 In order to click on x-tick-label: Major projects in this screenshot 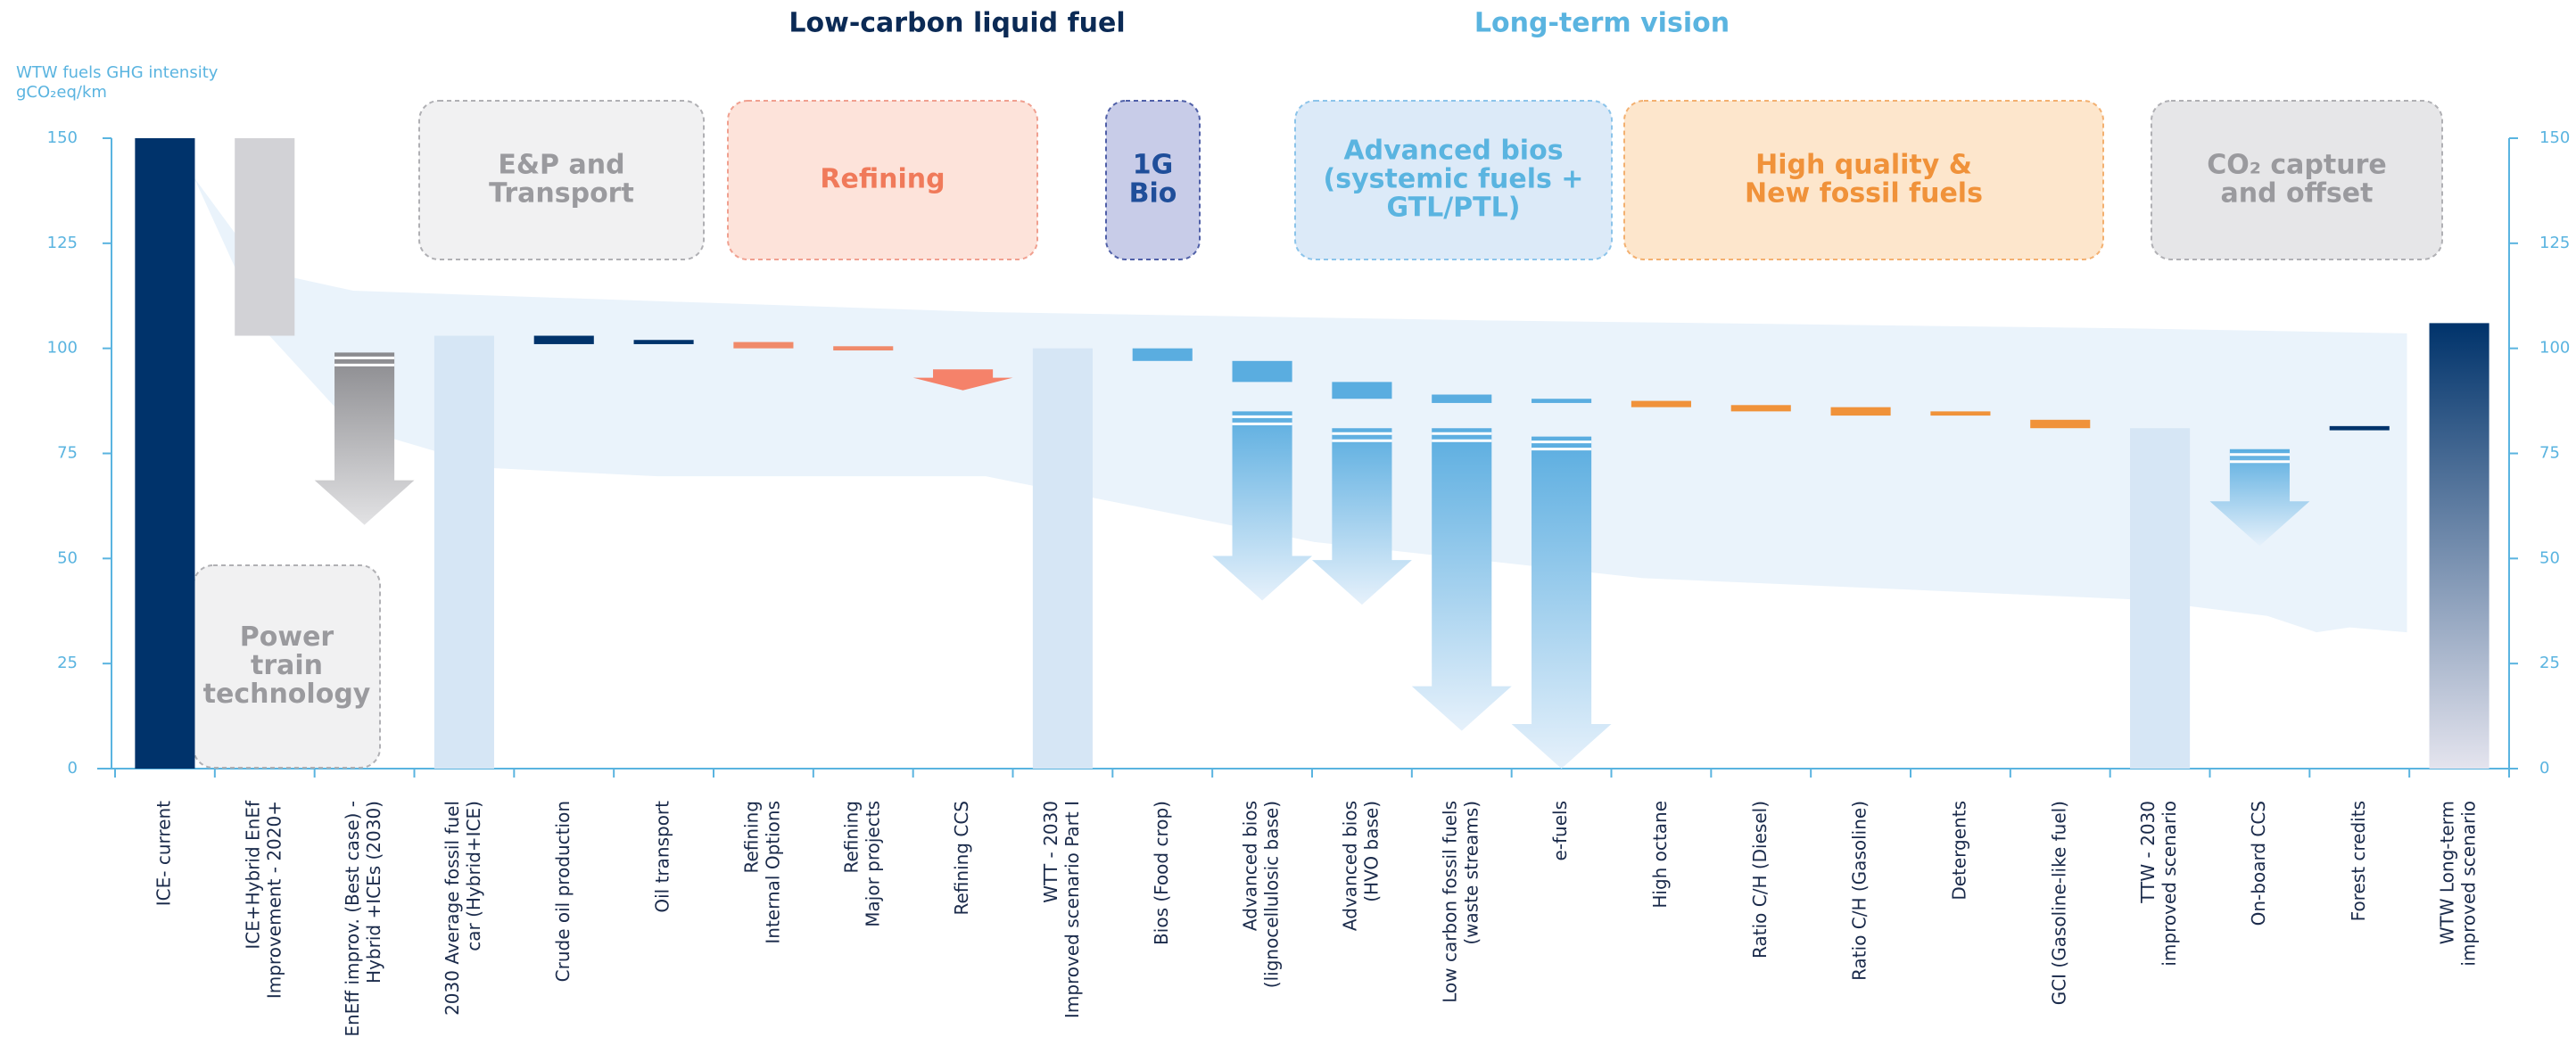, I will do `click(873, 864)`.